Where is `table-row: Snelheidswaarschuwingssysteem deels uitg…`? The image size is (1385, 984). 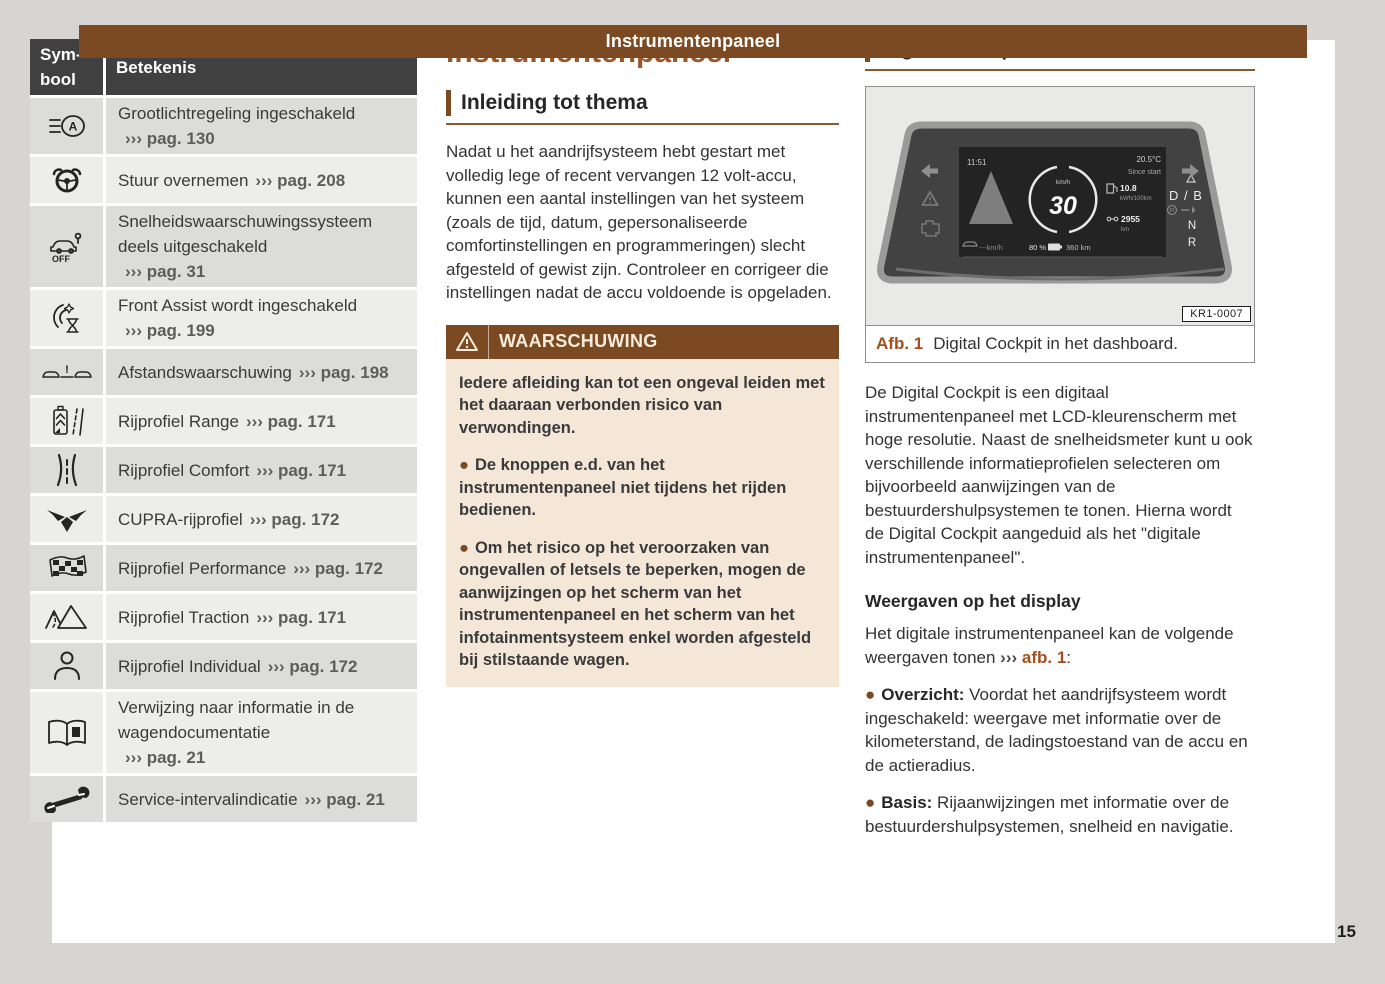 table-row: Snelheidswaarschuwingssysteem deels uitg… is located at coordinates (261, 246).